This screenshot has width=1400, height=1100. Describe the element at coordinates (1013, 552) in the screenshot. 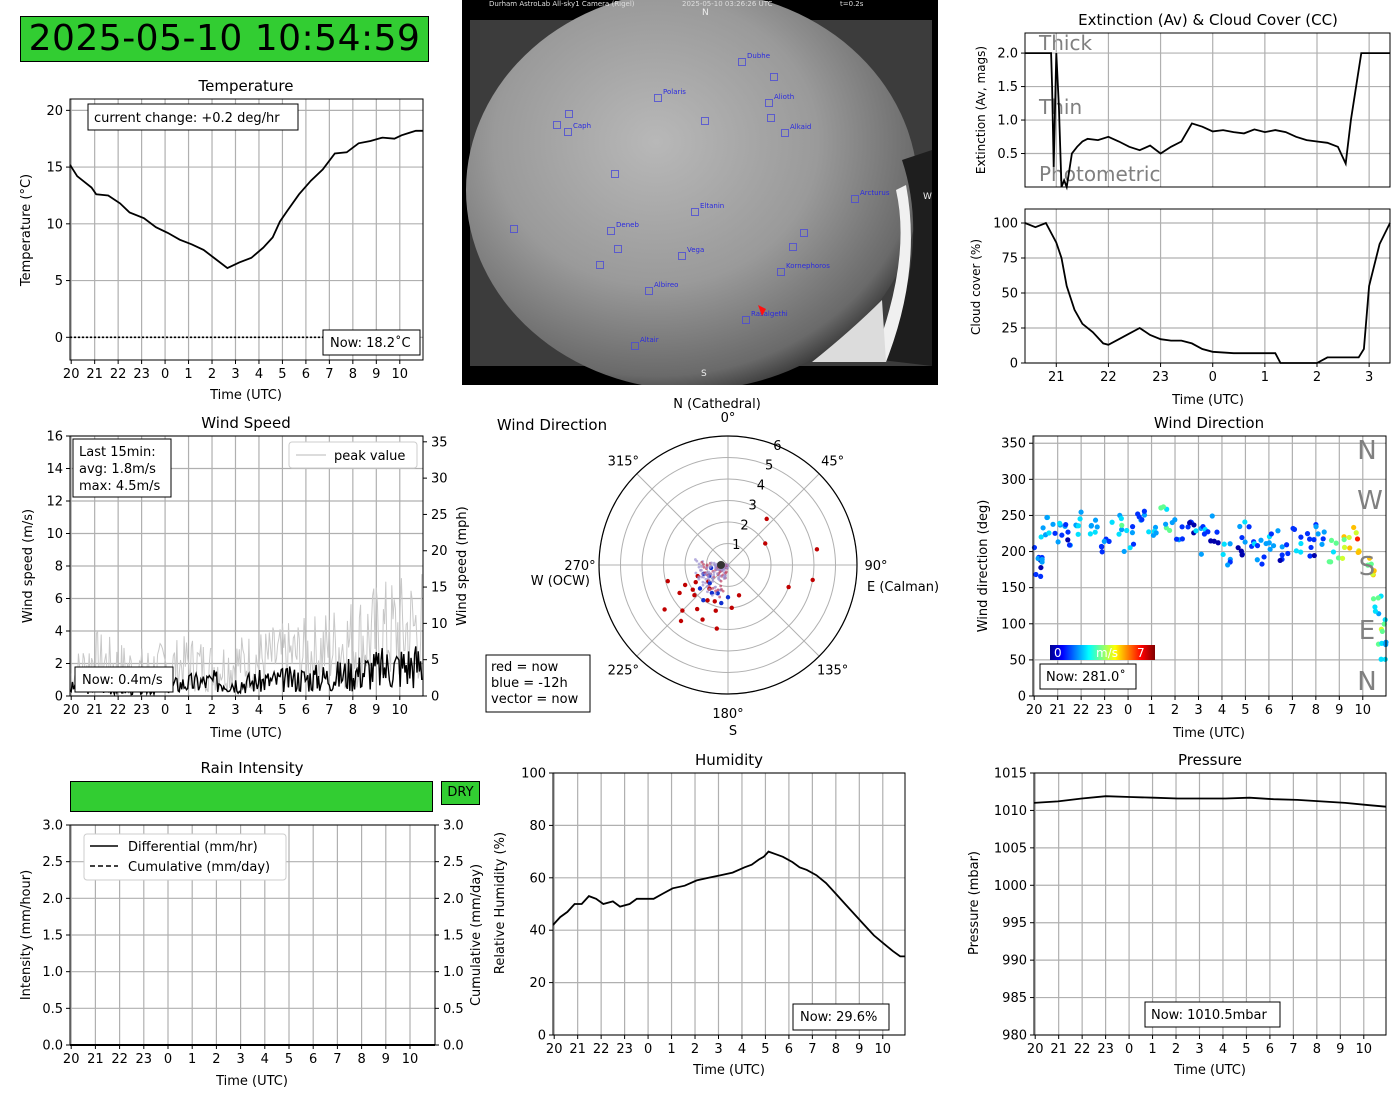

I see `y-tick-label: 200` at that location.